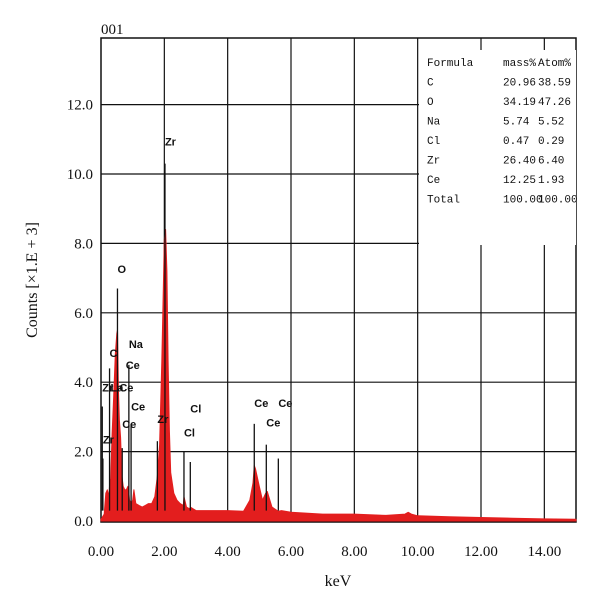 This screenshot has width=600, height=608. Describe the element at coordinates (433, 142) in the screenshot. I see `table-cell: Cl` at that location.